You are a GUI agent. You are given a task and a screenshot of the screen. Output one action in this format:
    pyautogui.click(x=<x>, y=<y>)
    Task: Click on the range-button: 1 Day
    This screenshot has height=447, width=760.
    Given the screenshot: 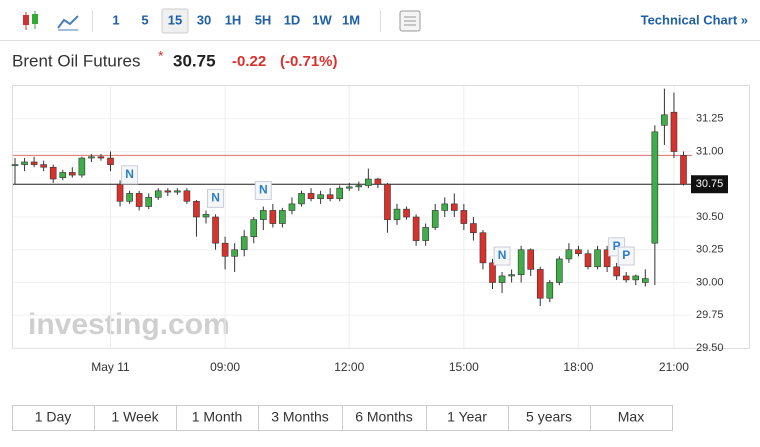 What is the action you would take?
    pyautogui.click(x=53, y=417)
    